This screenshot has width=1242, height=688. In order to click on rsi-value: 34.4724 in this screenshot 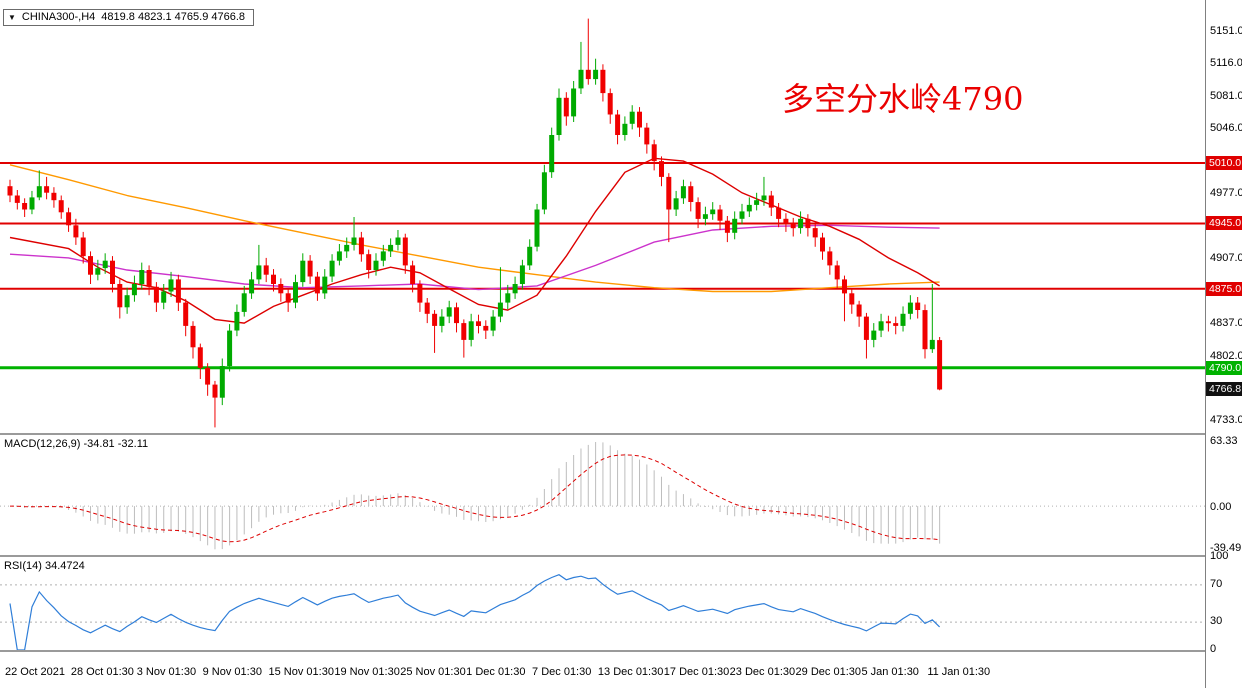, I will do `click(64, 566)`.